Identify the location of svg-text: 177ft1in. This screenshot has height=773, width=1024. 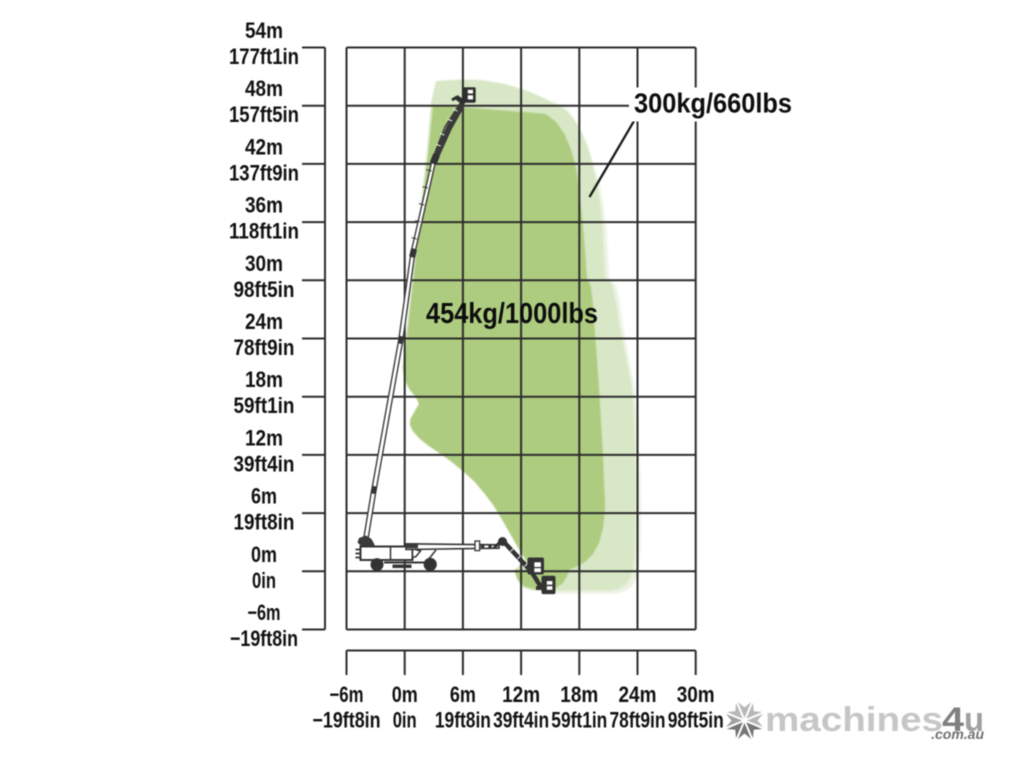
(264, 56).